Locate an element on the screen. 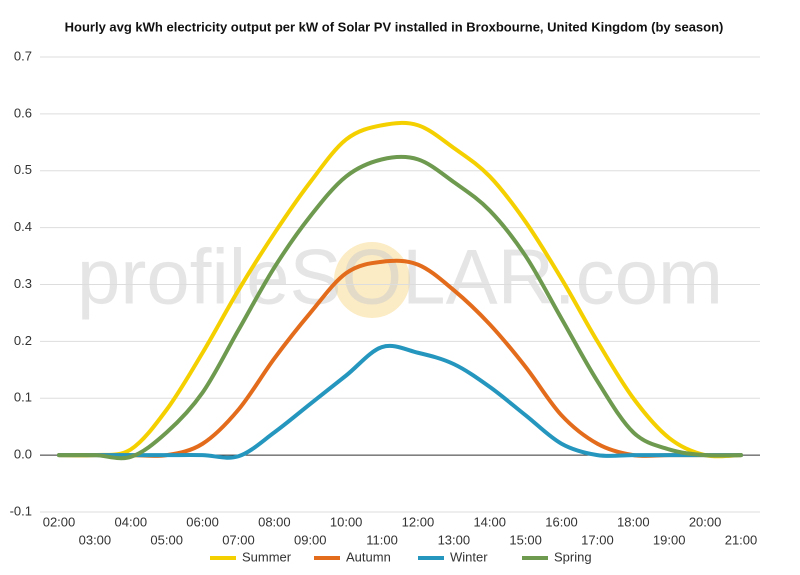  x-tick-label: 06:00 is located at coordinates (202, 521).